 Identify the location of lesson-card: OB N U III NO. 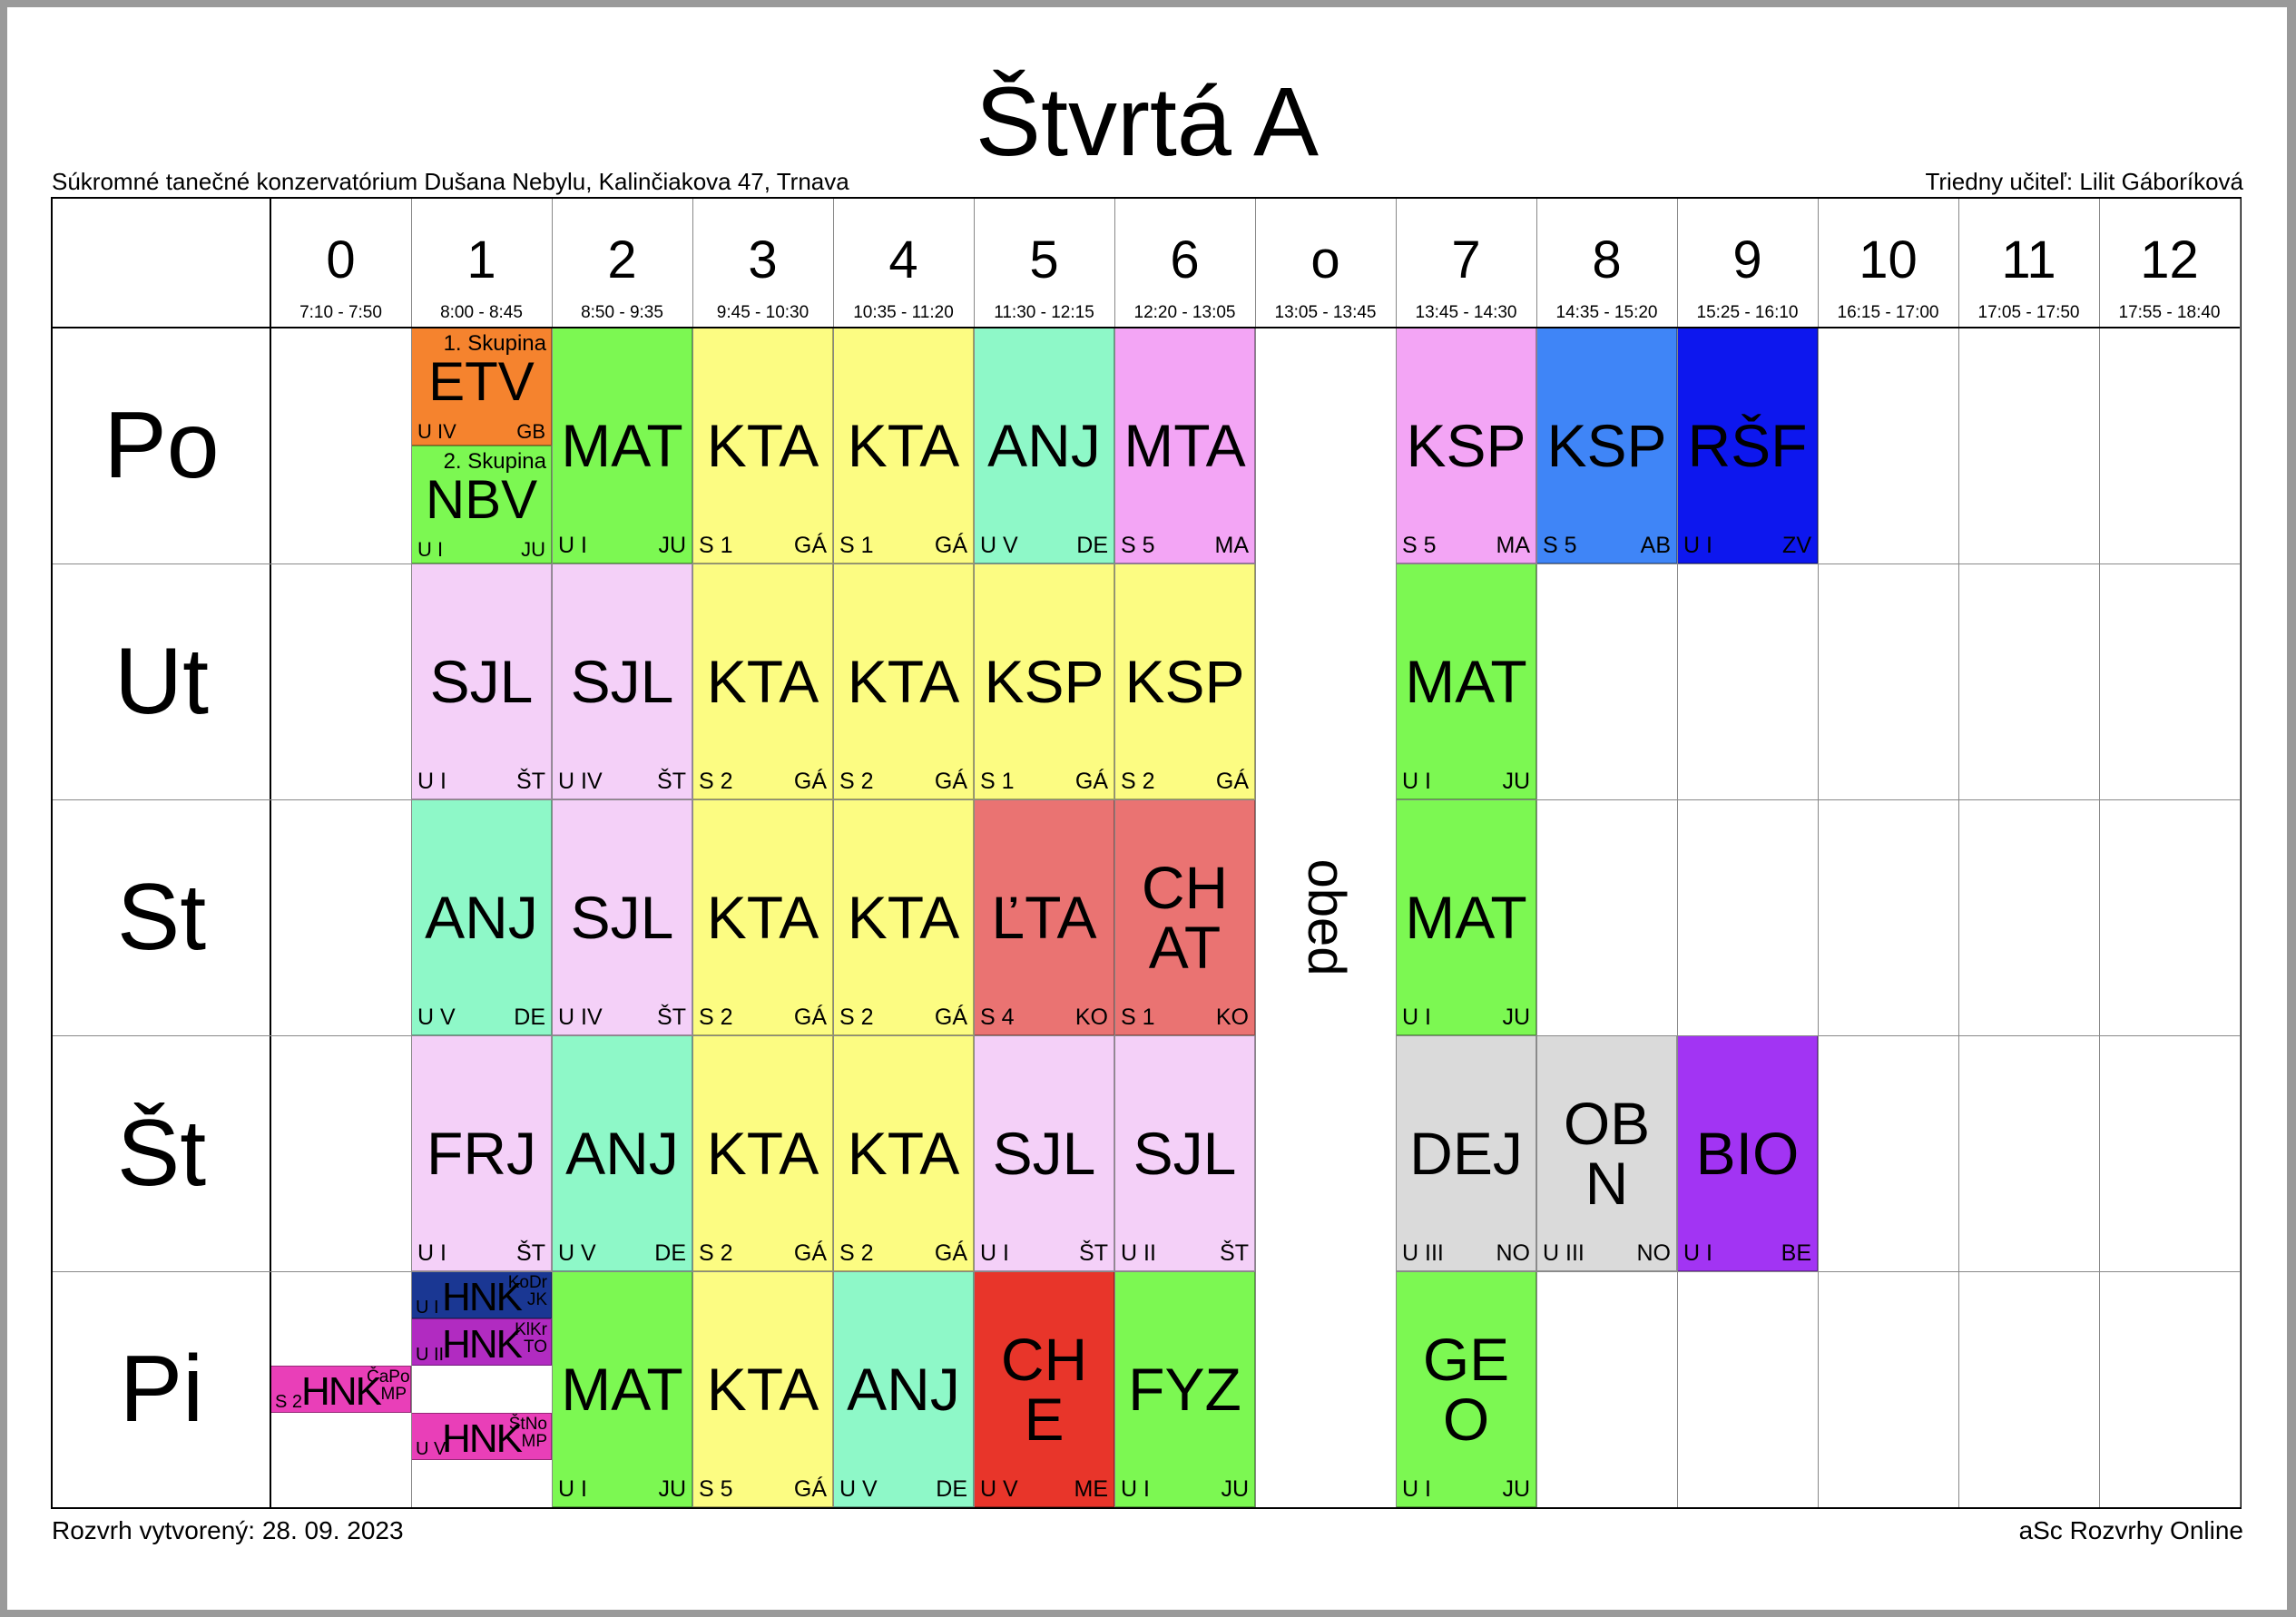
(1606, 1153).